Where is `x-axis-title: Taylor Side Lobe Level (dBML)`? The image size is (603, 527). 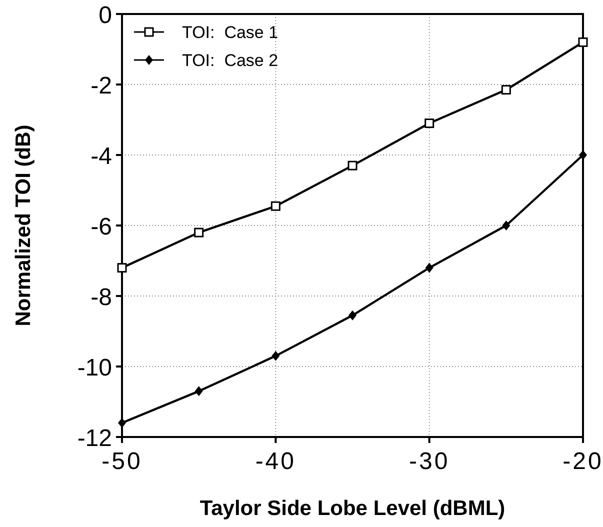
x-axis-title: Taylor Side Lobe Level (dBML) is located at coordinates (353, 508).